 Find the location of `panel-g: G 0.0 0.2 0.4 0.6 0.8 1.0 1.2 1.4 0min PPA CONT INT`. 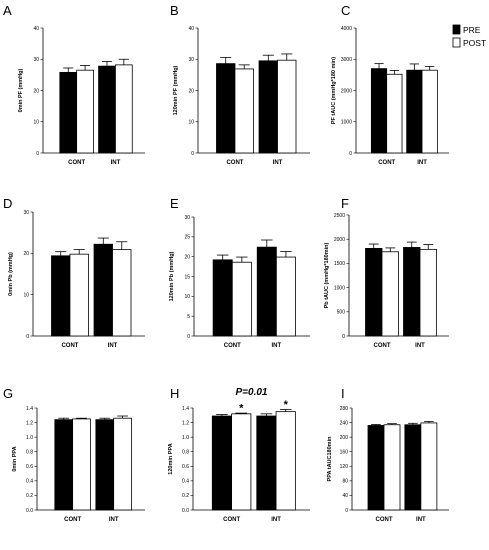

panel-g: G 0.0 0.2 0.4 0.6 0.8 1.0 1.2 1.4 0min PPA CONT INT is located at coordinates (74, 454).